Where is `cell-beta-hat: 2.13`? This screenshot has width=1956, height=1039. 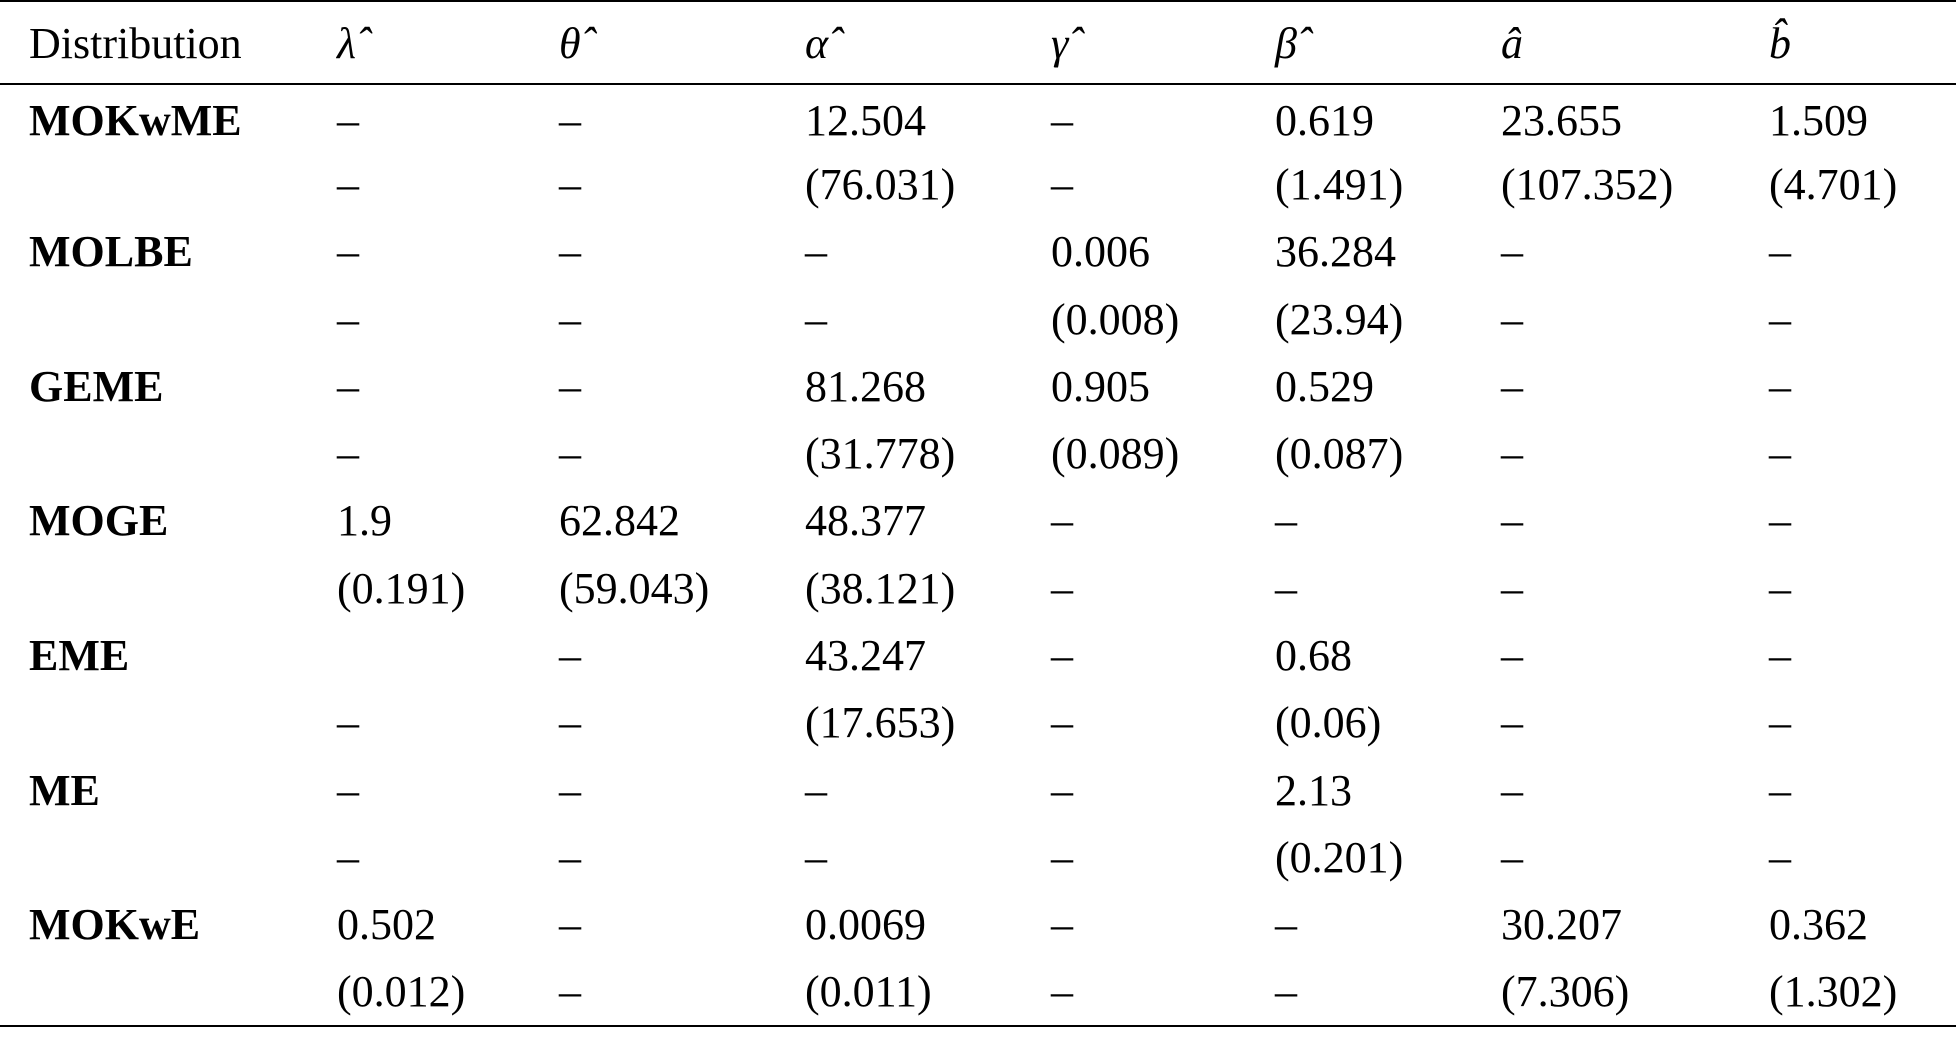
cell-beta-hat: 2.13 is located at coordinates (1313, 790).